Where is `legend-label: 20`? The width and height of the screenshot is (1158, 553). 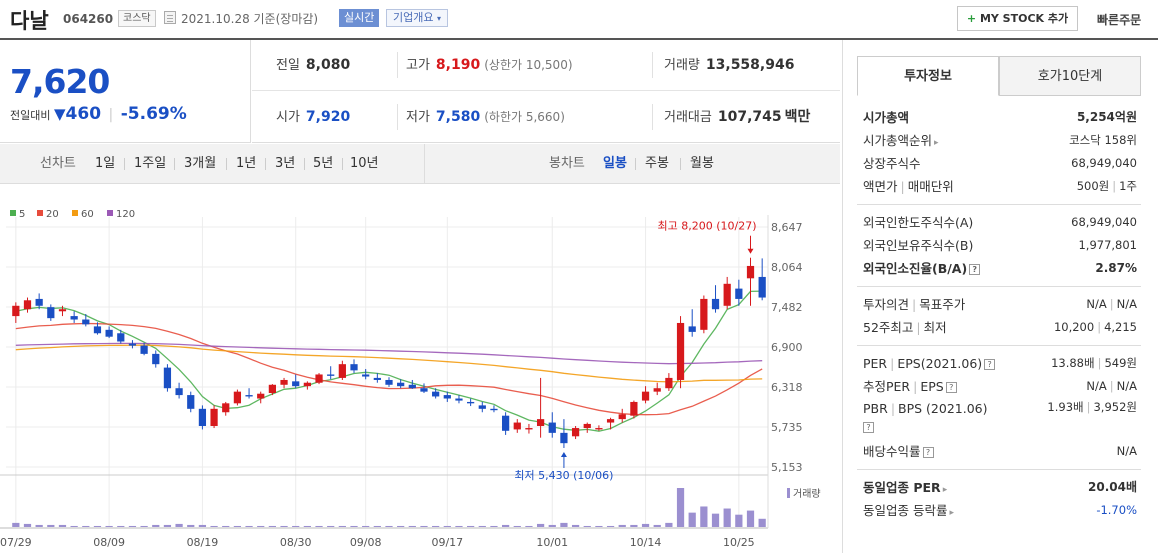
legend-label: 20 is located at coordinates (52, 214).